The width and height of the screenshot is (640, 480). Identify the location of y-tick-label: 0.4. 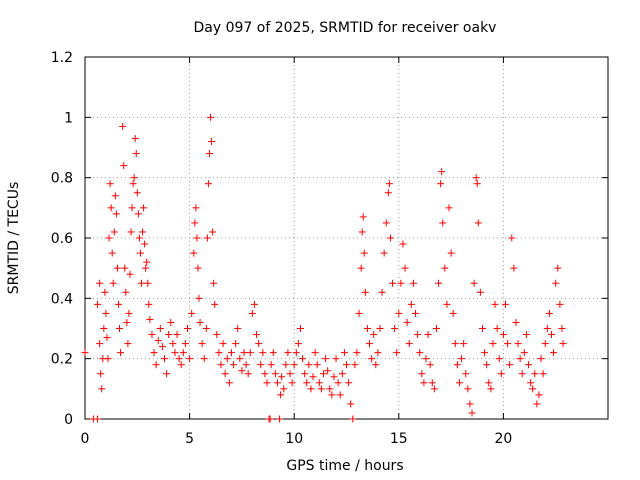
(62, 299).